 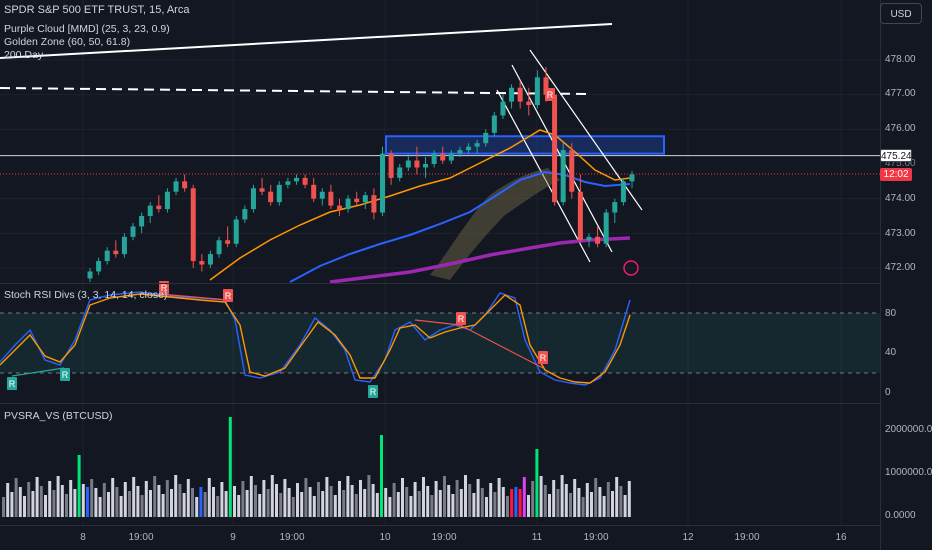 What do you see at coordinates (900, 233) in the screenshot?
I see `price-tick: 473.00` at bounding box center [900, 233].